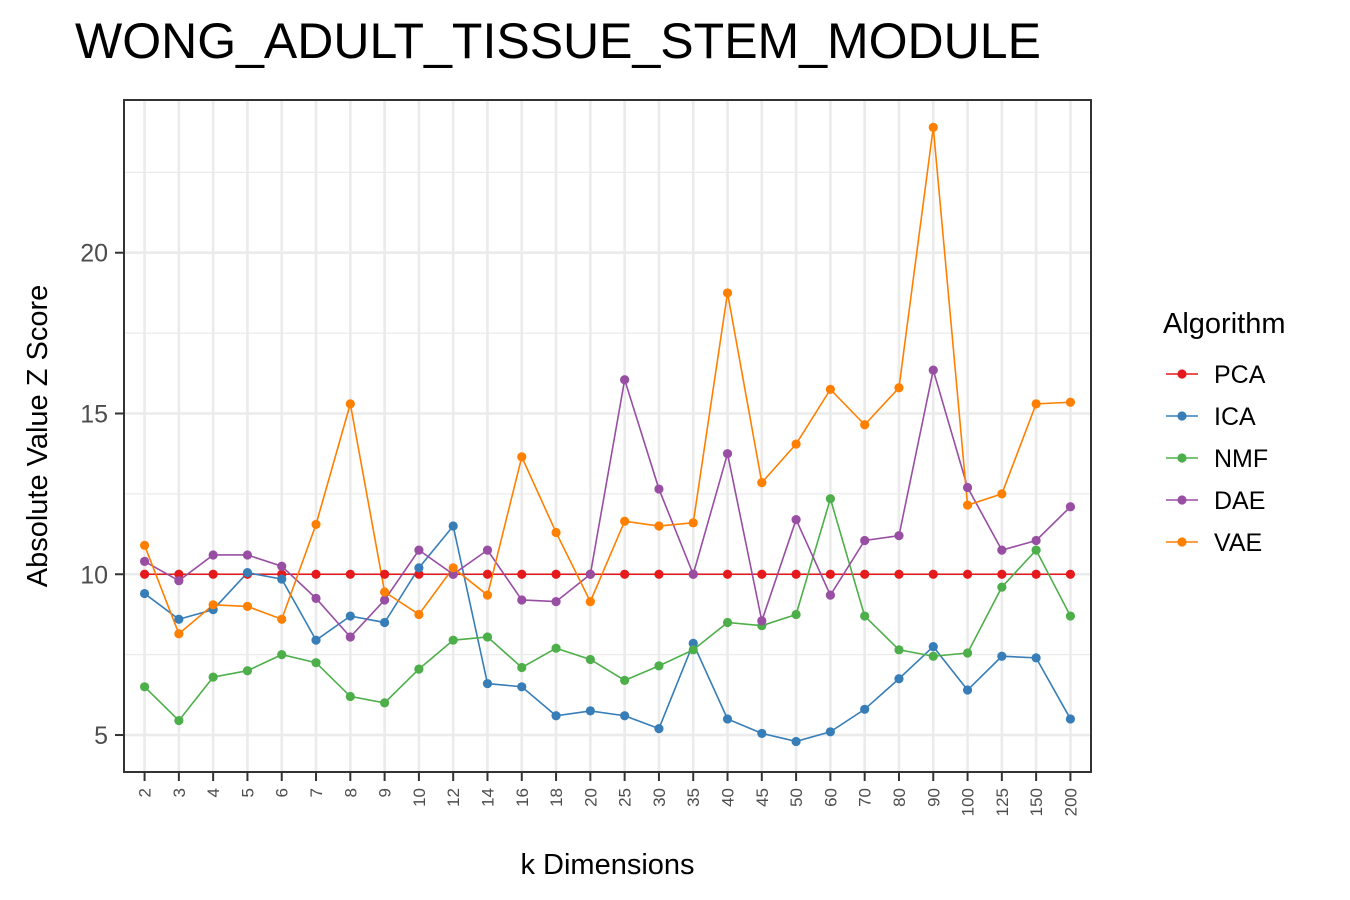  I want to click on chart-title: WONG_ADULT_TISSUE_STEM_MODULE, so click(558, 41).